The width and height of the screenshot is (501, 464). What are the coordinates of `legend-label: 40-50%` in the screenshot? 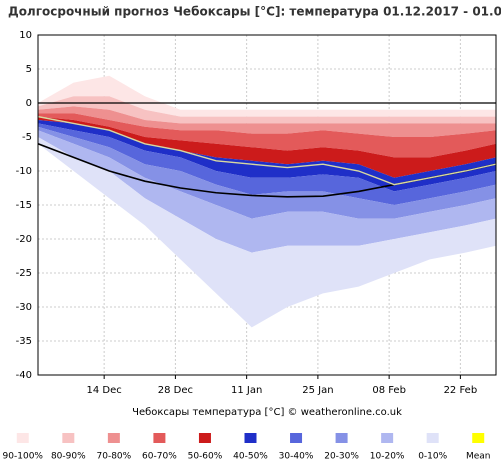 It's located at (250, 457).